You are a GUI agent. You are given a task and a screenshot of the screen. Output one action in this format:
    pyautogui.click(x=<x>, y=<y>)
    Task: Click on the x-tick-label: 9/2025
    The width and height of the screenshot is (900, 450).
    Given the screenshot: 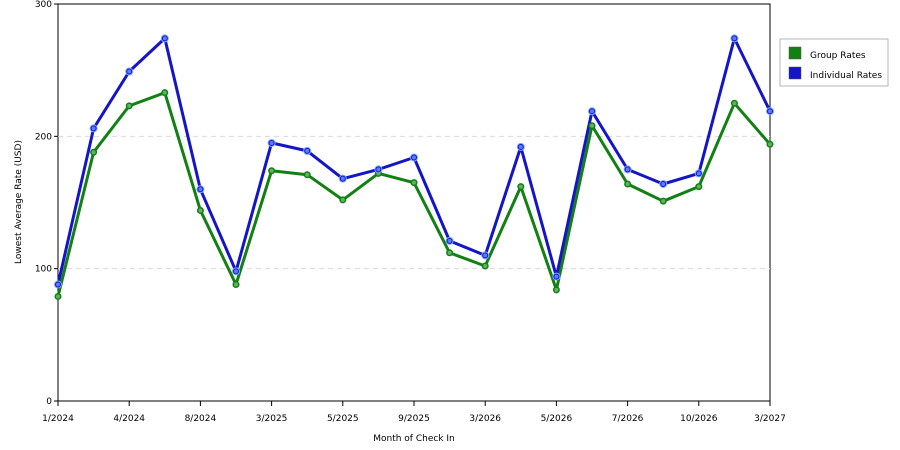 What is the action you would take?
    pyautogui.click(x=414, y=419)
    